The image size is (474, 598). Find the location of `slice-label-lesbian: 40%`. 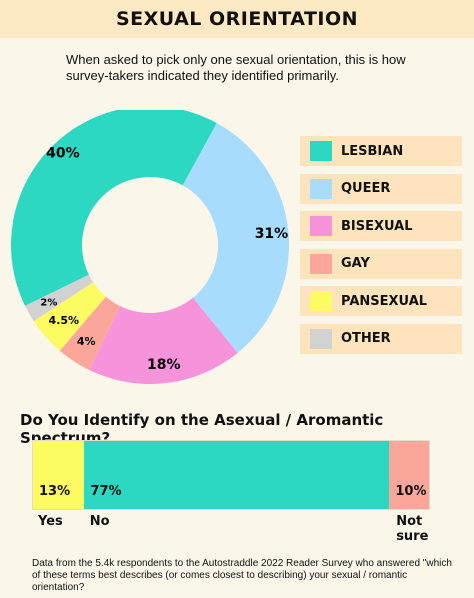

slice-label-lesbian: 40% is located at coordinates (63, 154).